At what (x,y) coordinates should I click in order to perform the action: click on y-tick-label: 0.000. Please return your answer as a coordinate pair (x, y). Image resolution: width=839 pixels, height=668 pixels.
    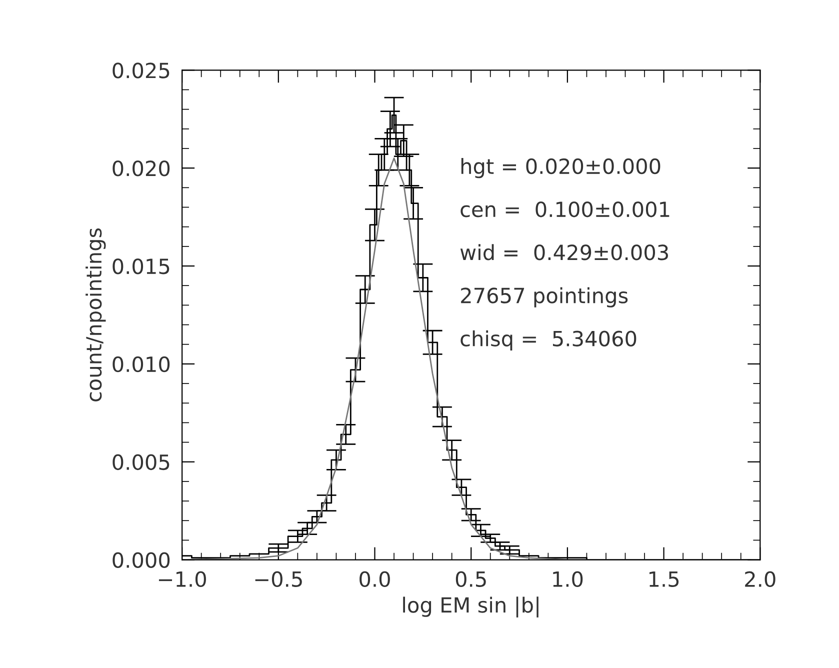
    Looking at the image, I should click on (141, 560).